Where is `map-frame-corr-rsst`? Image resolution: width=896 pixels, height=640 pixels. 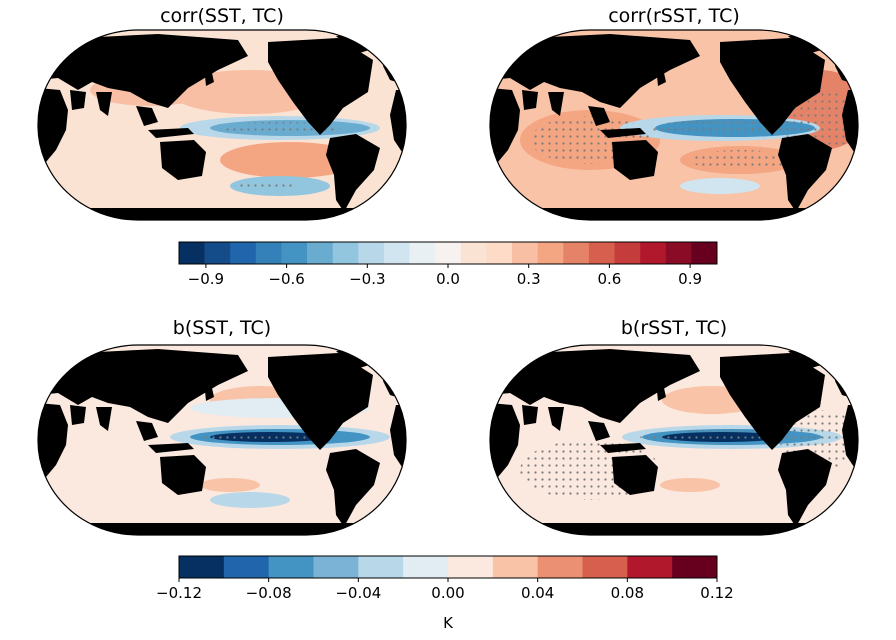 map-frame-corr-rsst is located at coordinates (674, 125).